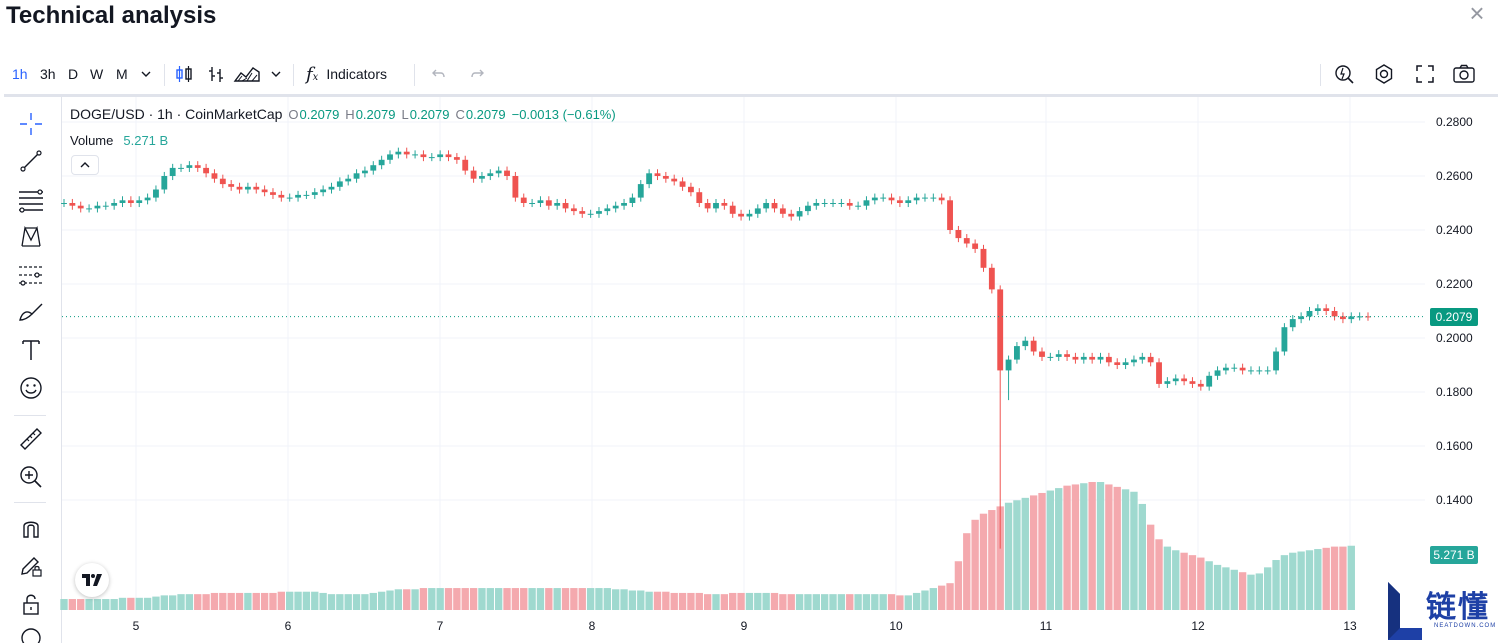  Describe the element at coordinates (276, 74) in the screenshot. I see `chart-type-chevron-icon` at that location.